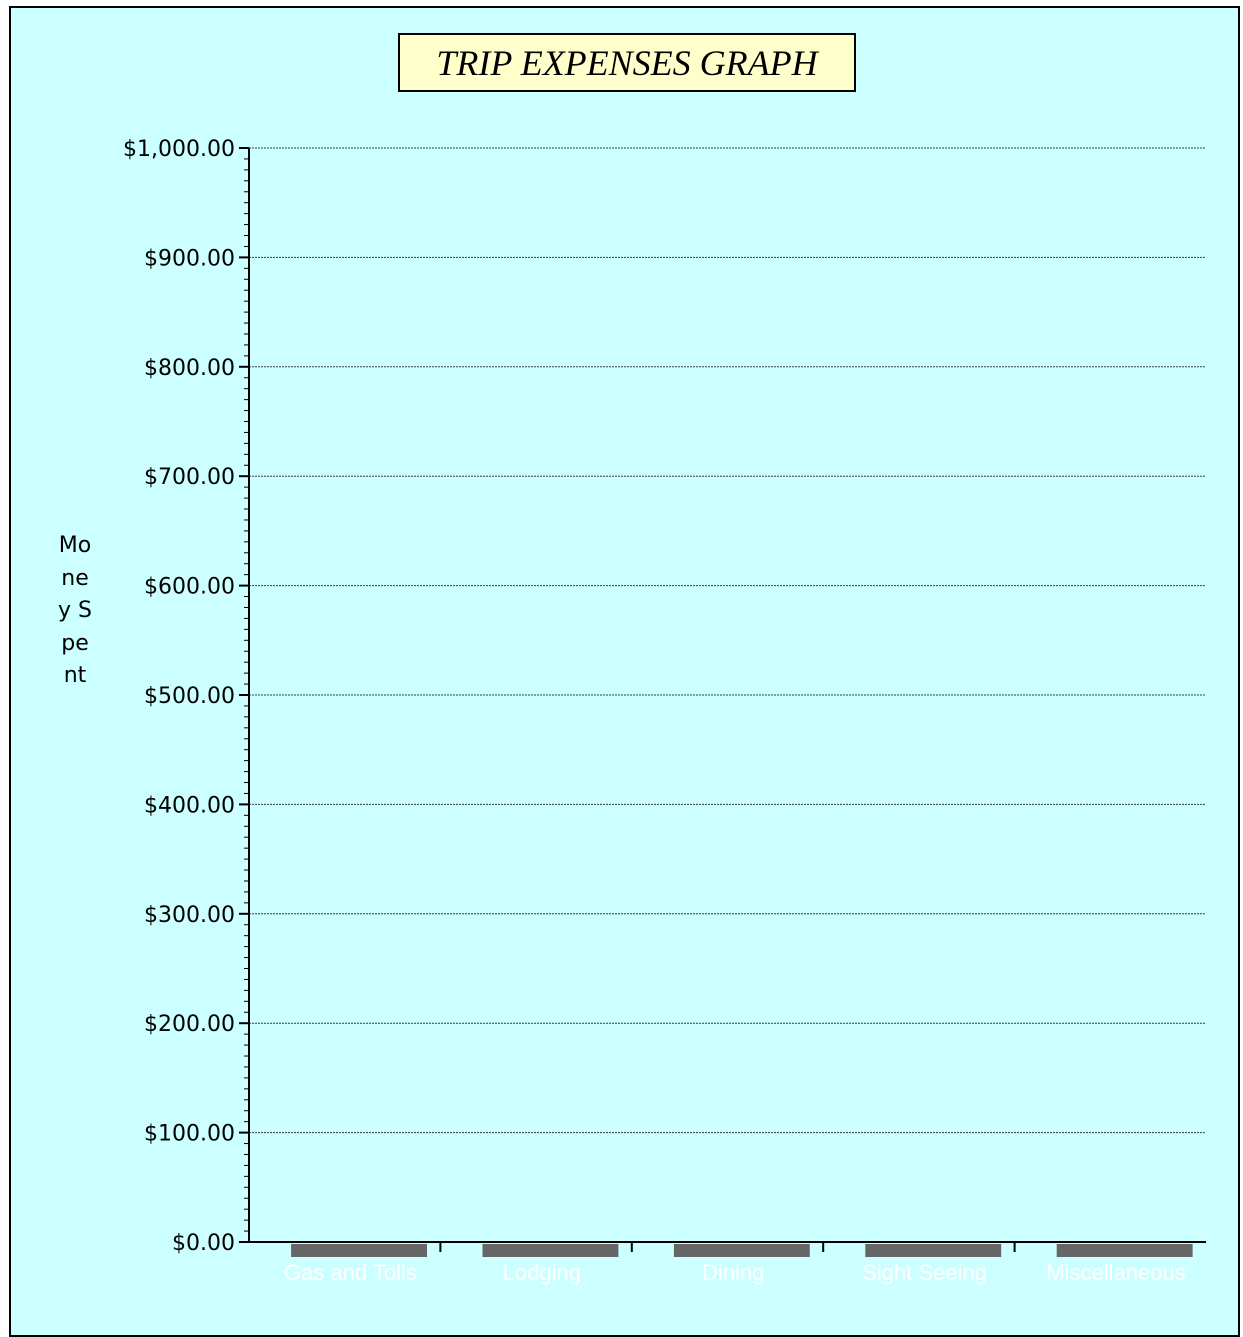 Image resolution: width=1243 pixels, height=1337 pixels. I want to click on y-tick-label: $900.00, so click(189, 258).